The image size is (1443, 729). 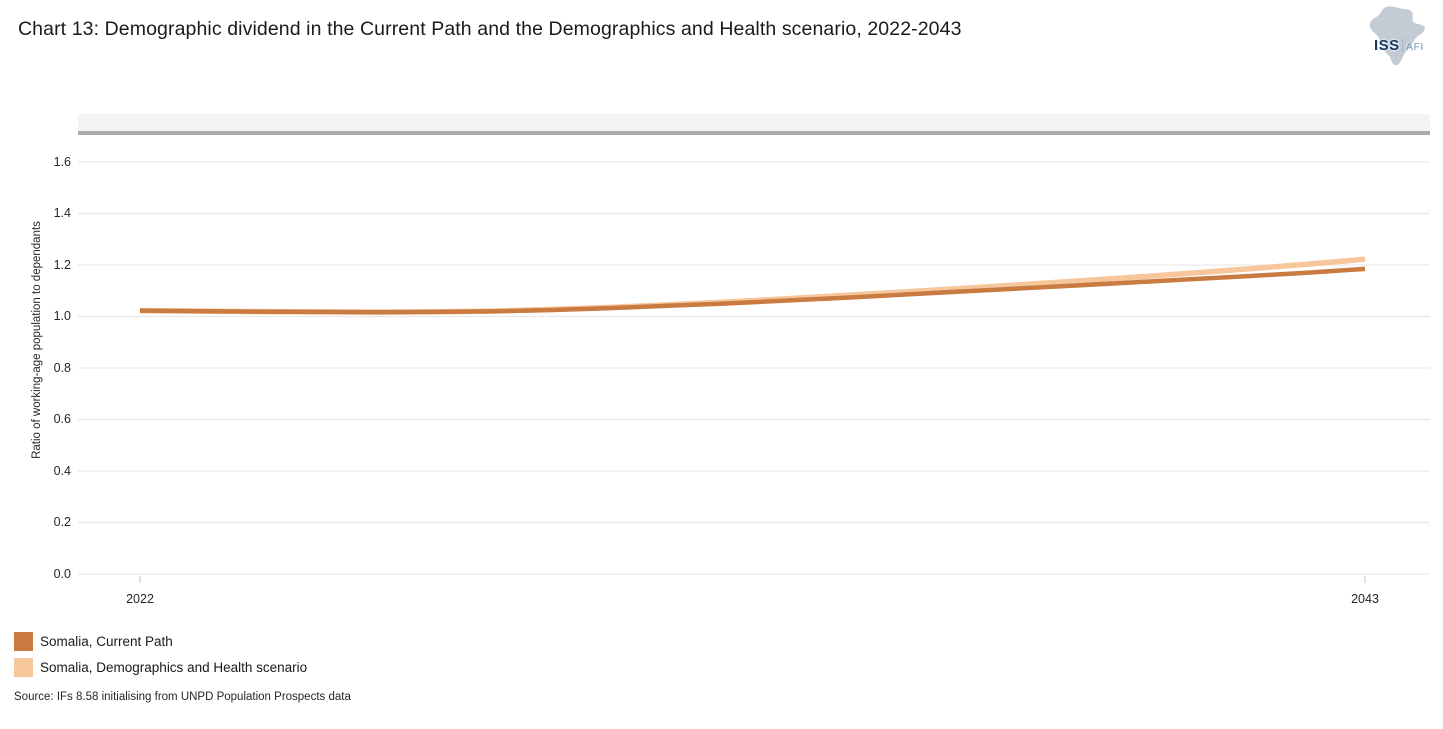 What do you see at coordinates (62, 367) in the screenshot?
I see `y-tick-label: 0.8` at bounding box center [62, 367].